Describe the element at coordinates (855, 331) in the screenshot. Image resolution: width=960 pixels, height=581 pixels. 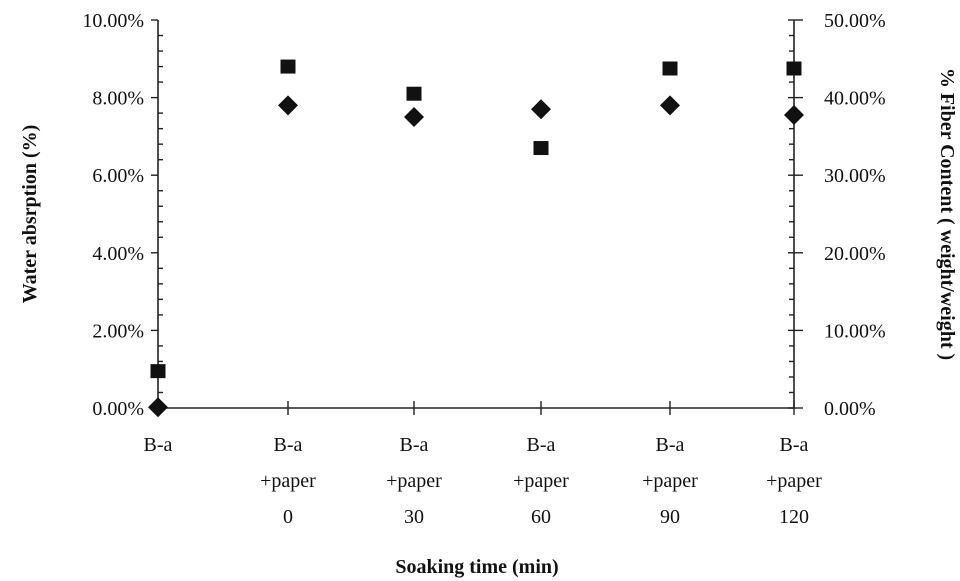
I see `right-tick-label: 10.00%` at that location.